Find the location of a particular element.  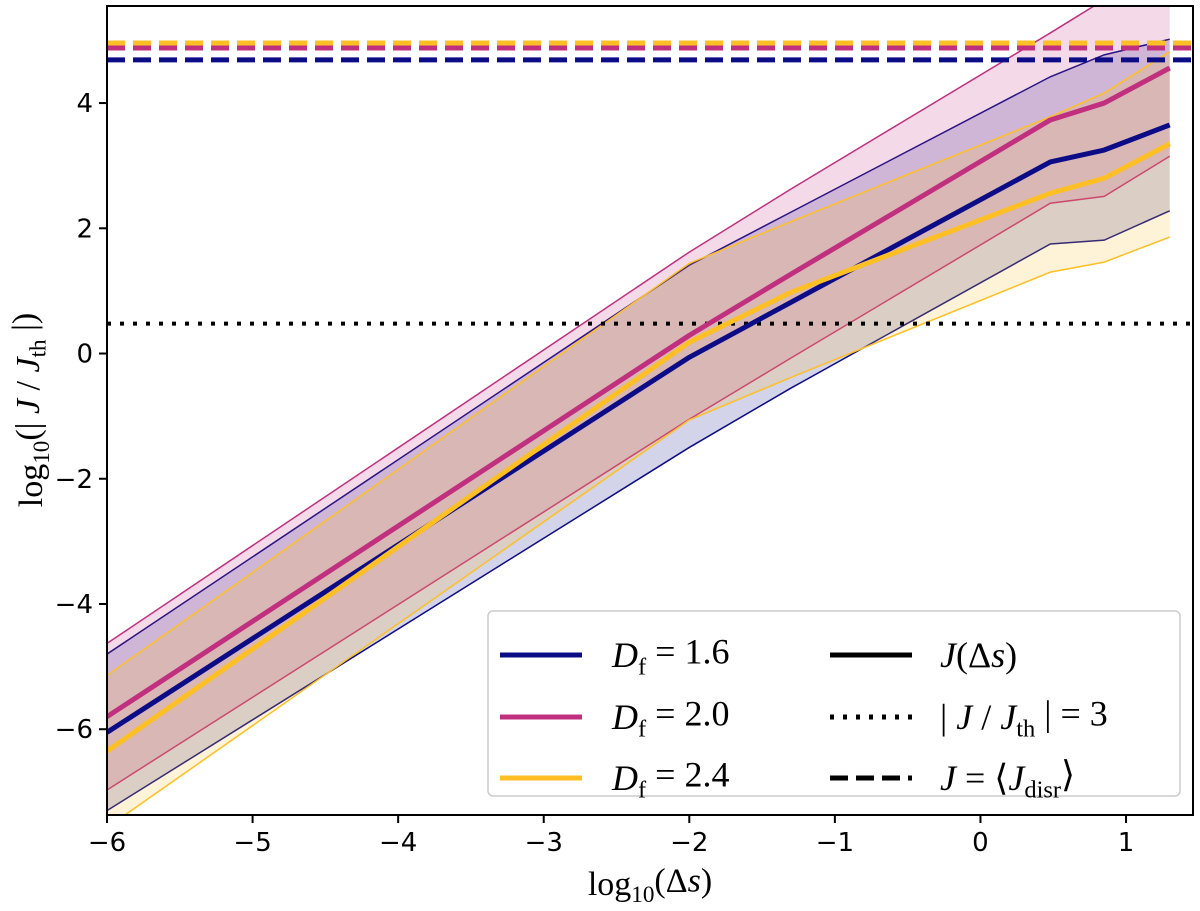

legend-style-label-2: J = ⟨Jdisr⟩ is located at coordinates (1007, 779).